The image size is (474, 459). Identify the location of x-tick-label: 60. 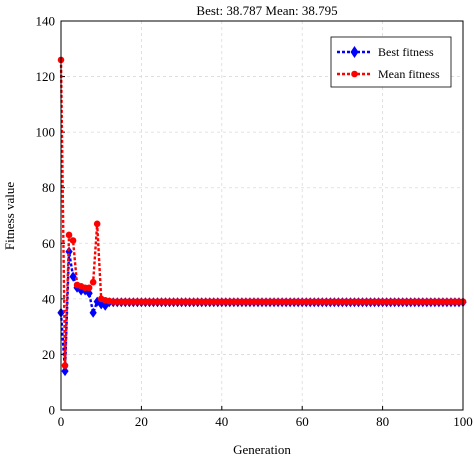
(302, 421).